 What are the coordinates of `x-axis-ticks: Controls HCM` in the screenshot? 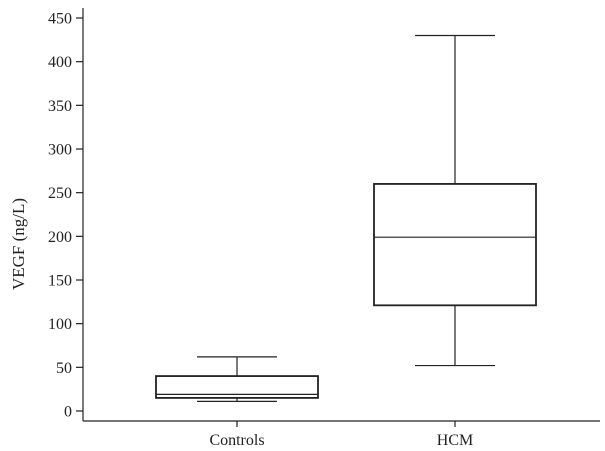 It's located at (341, 435).